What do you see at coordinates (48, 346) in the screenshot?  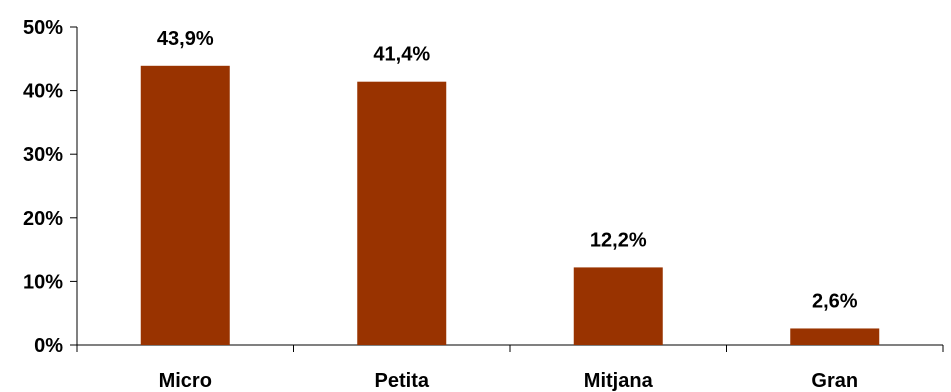 I see `y-tick-label: 0%` at bounding box center [48, 346].